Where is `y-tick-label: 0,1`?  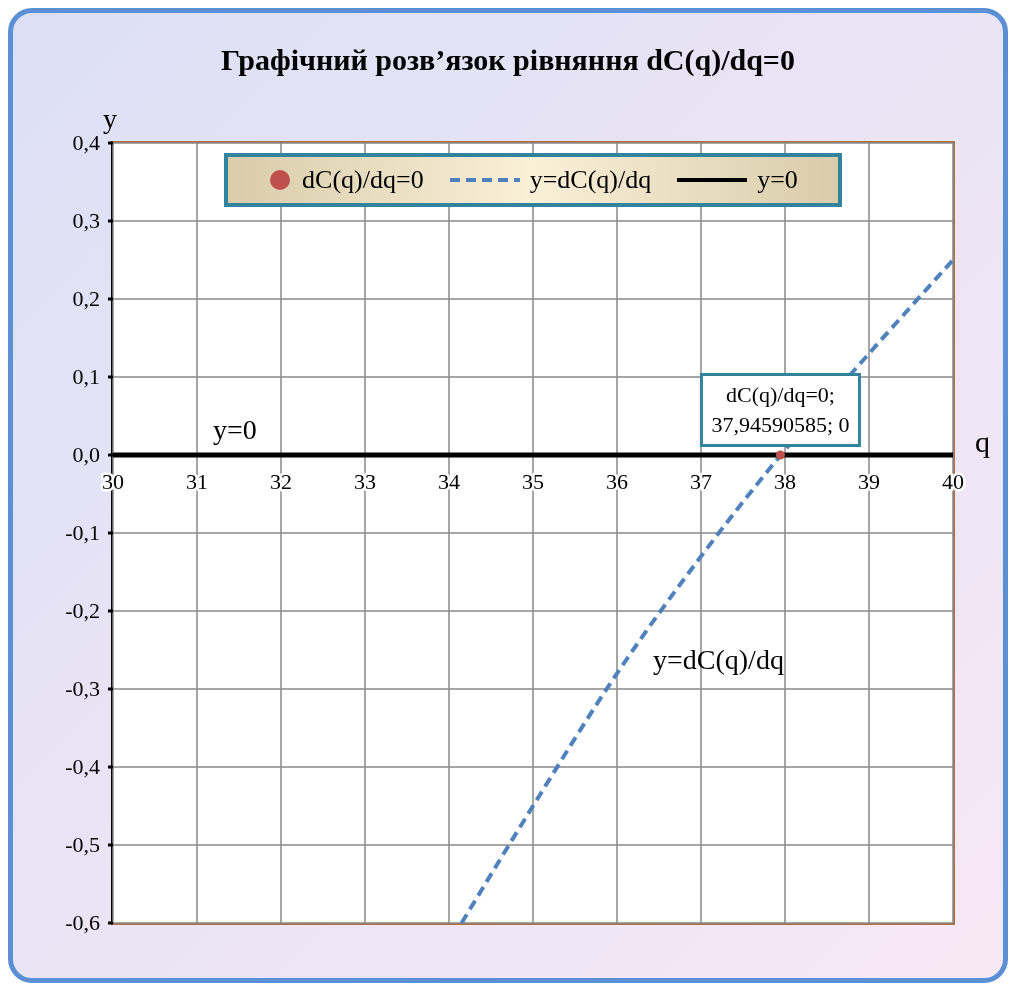 y-tick-label: 0,1 is located at coordinates (86, 376).